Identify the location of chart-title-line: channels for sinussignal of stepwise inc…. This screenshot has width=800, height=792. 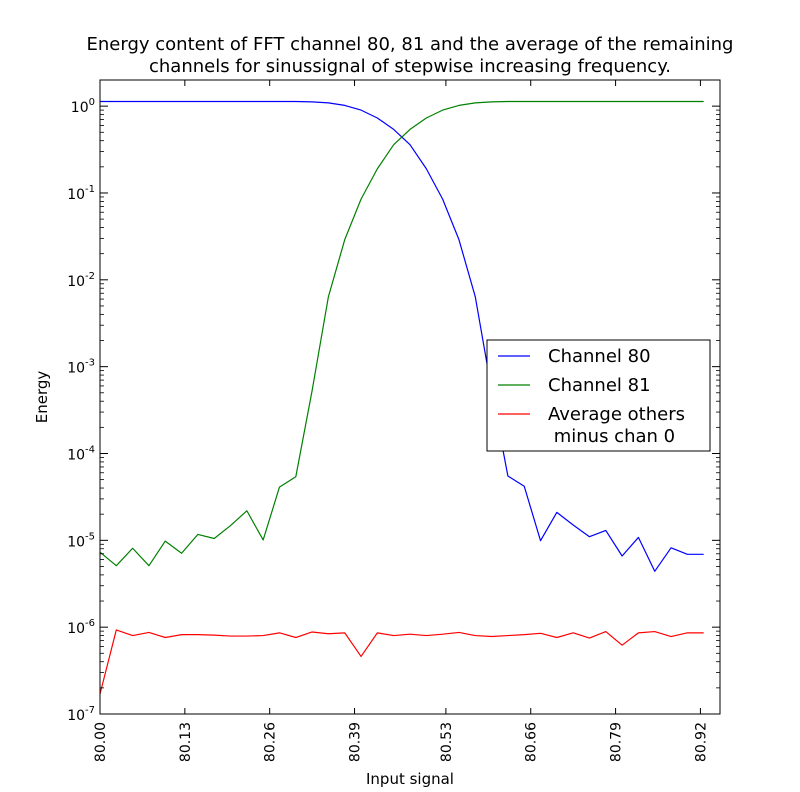
(410, 66).